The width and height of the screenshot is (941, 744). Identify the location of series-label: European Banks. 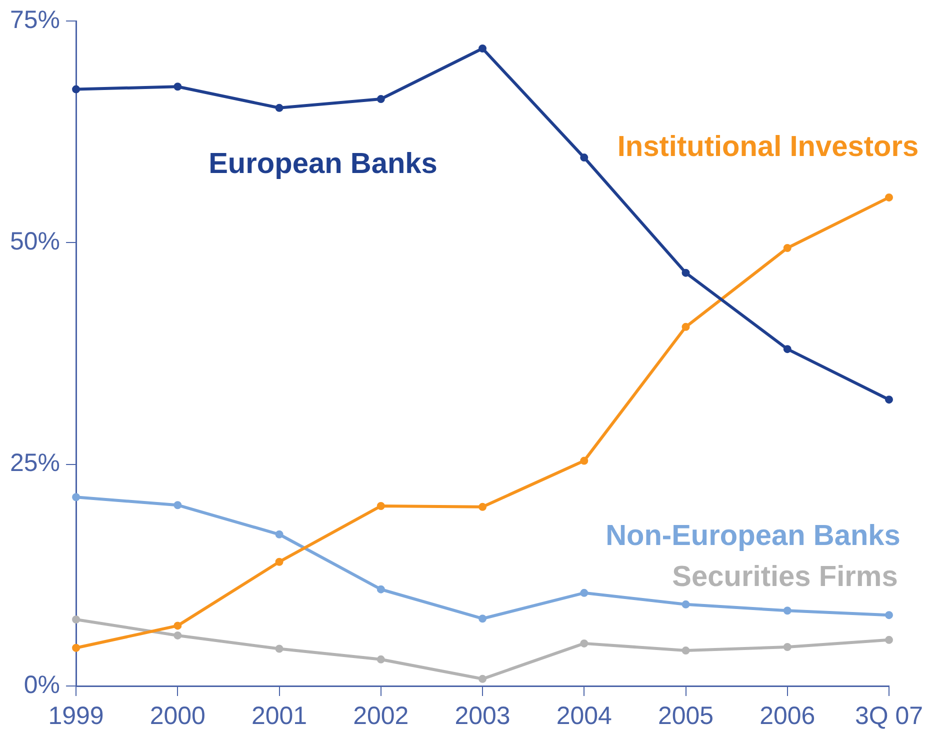
(323, 164).